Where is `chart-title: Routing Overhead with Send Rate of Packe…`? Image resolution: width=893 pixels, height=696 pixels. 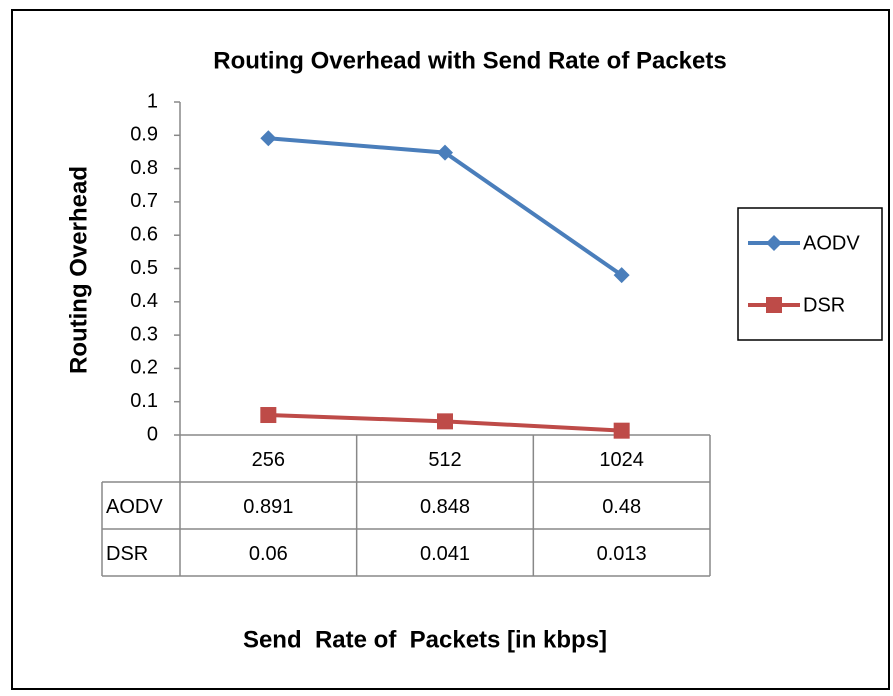 chart-title: Routing Overhead with Send Rate of Packe… is located at coordinates (469, 60).